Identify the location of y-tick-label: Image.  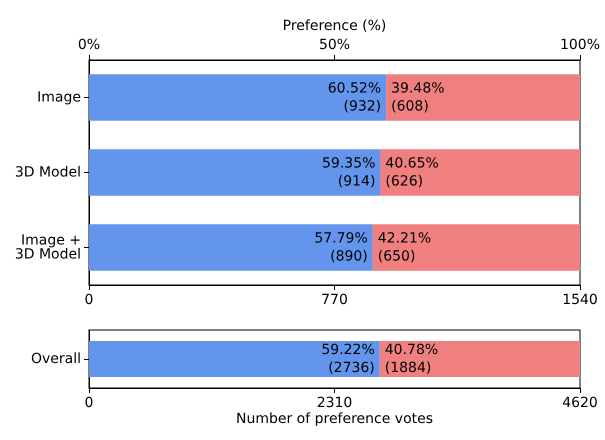
(59, 98).